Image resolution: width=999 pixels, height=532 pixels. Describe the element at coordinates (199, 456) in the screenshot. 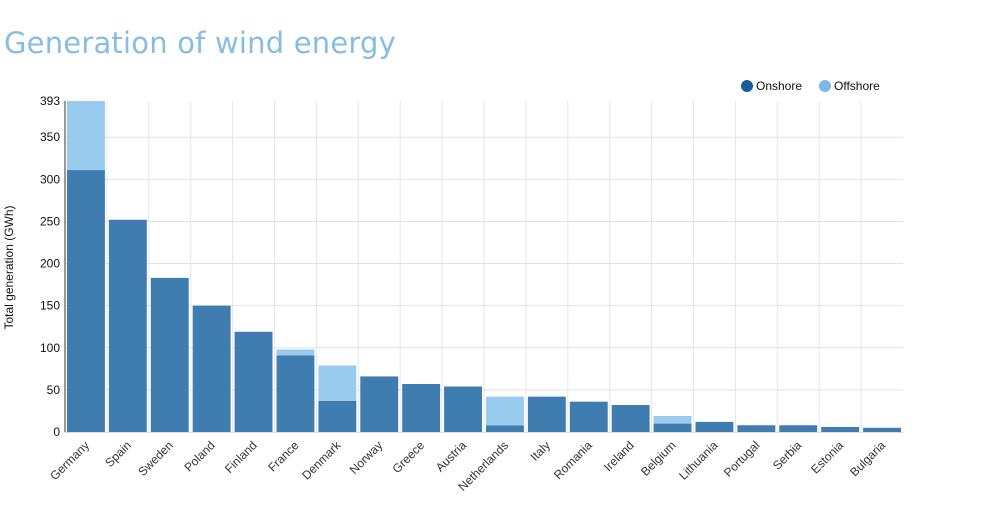

I see `x-tick-label: Poland` at that location.